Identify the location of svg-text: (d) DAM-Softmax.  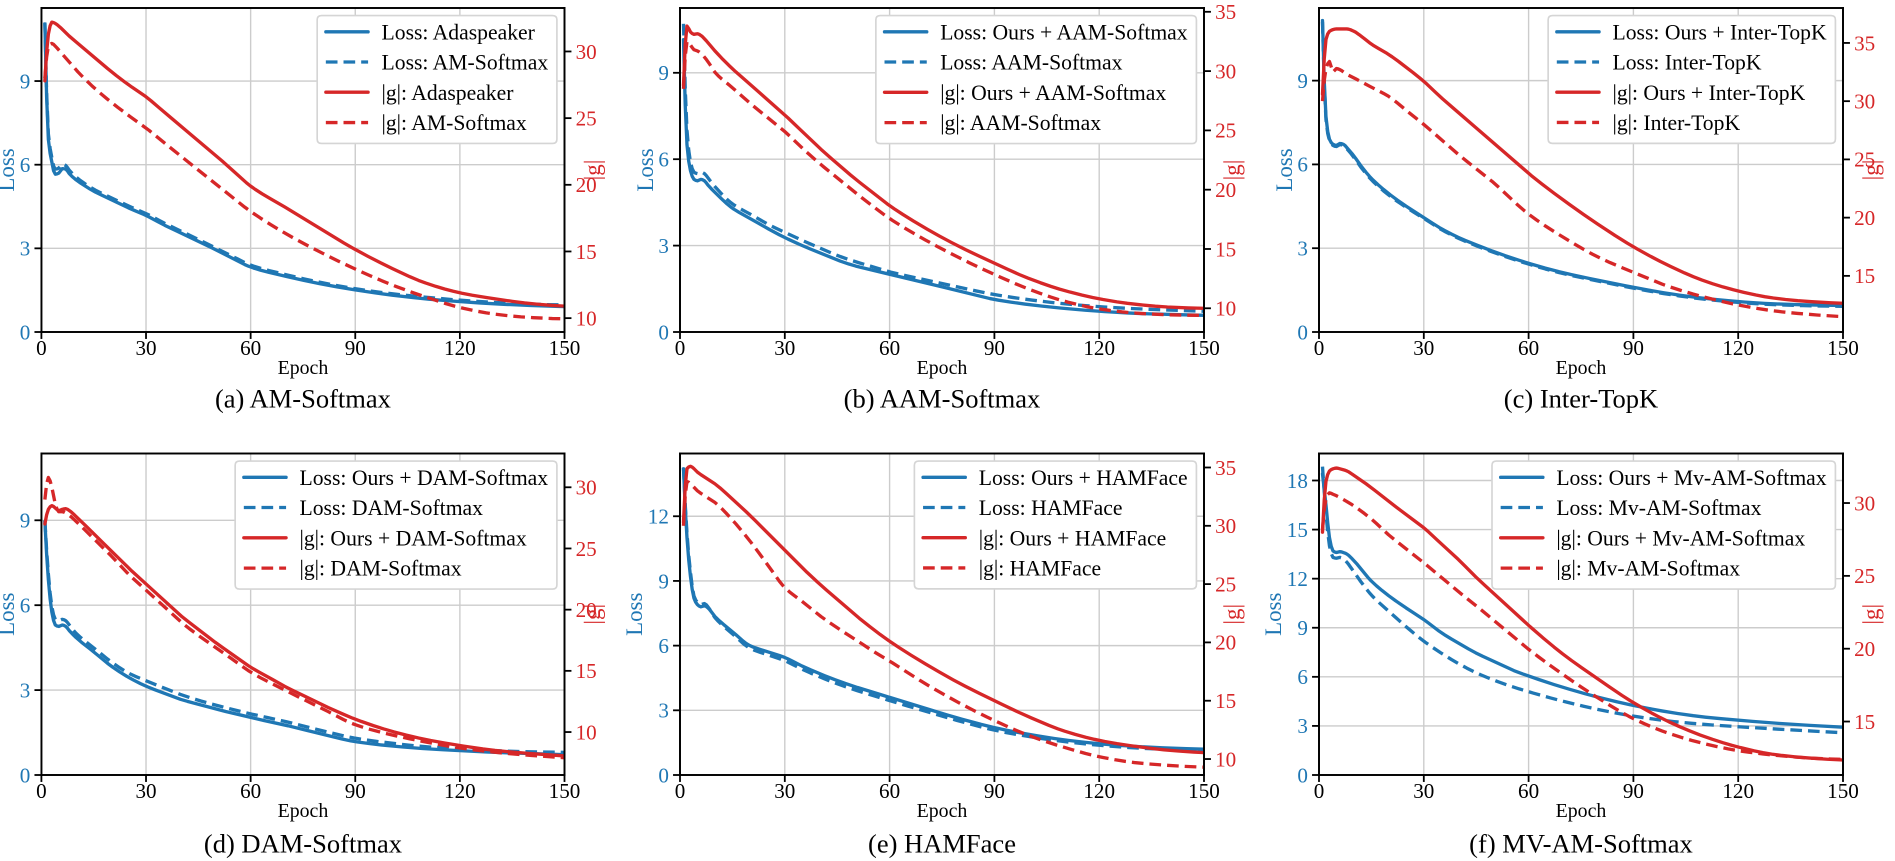
(303, 844).